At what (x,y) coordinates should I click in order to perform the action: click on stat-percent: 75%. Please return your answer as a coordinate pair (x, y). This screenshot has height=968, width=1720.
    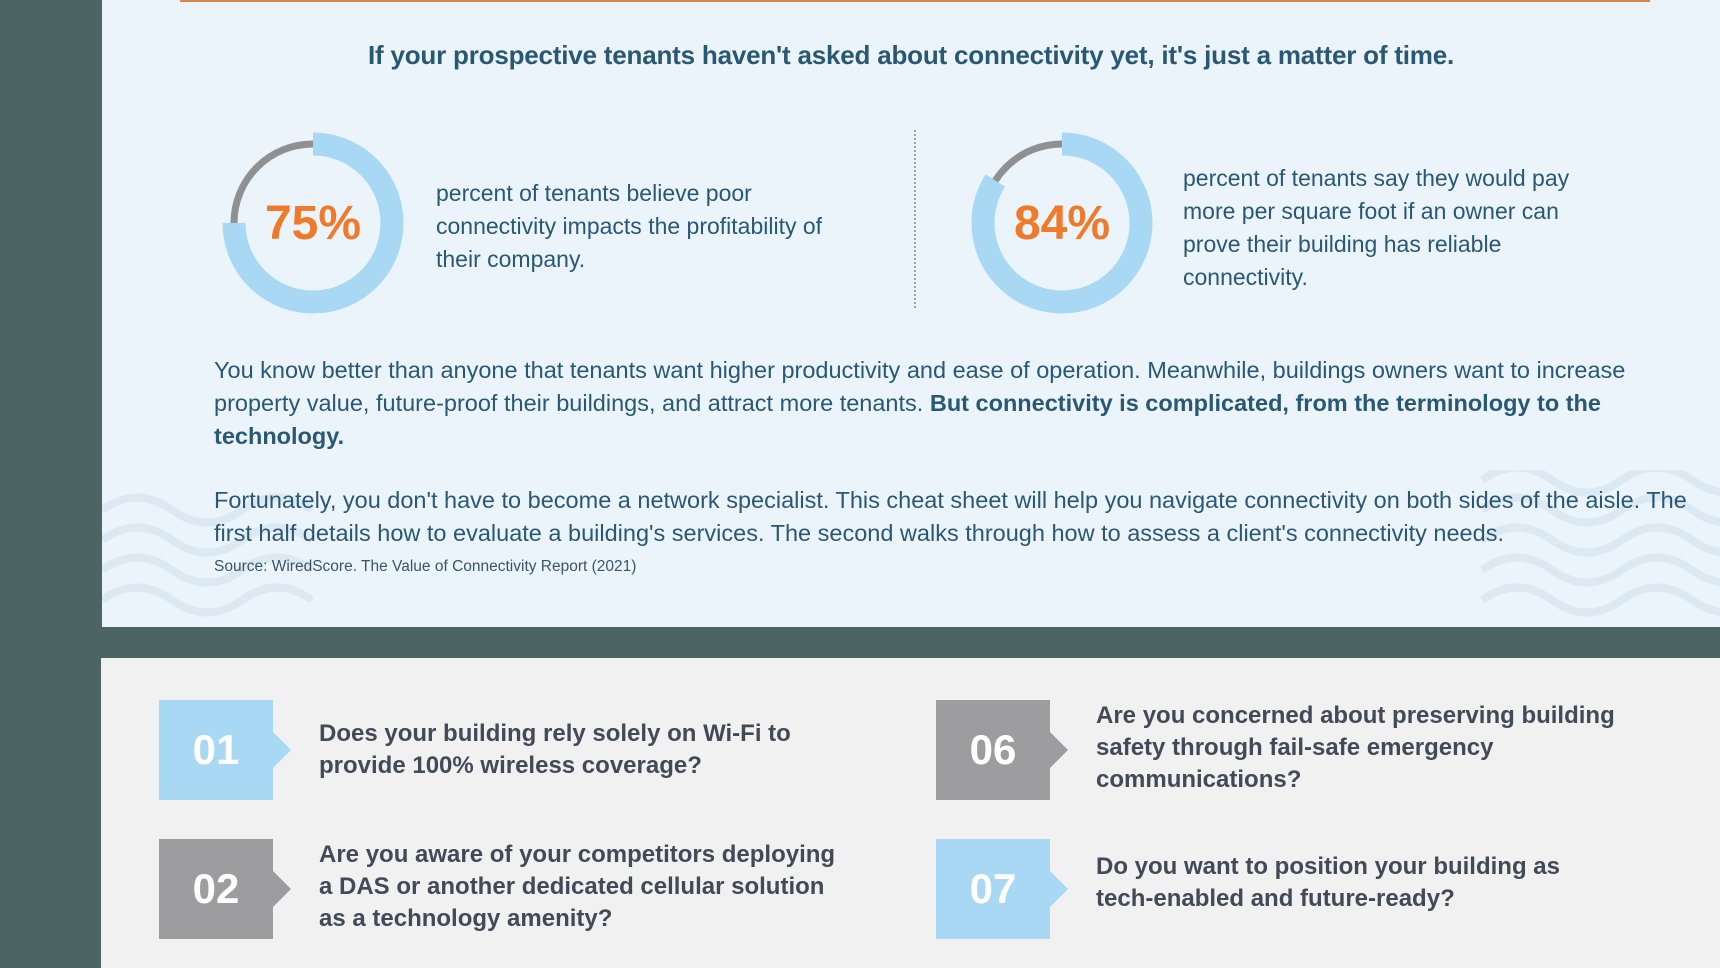
    Looking at the image, I should click on (313, 223).